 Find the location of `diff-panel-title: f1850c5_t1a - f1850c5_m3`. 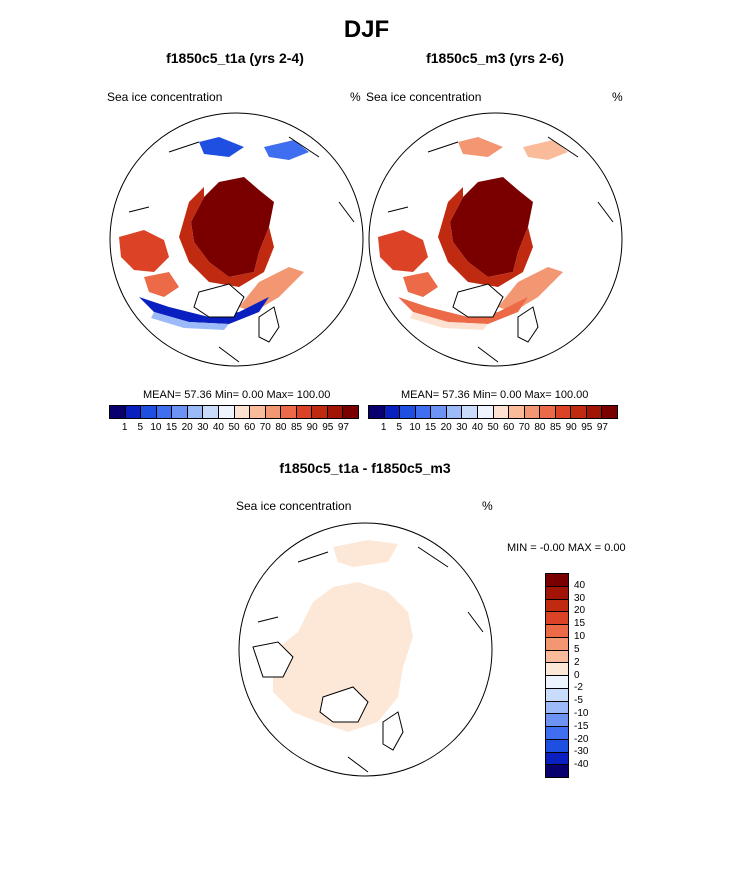

diff-panel-title: f1850c5_t1a - f1850c5_m3 is located at coordinates (365, 468).